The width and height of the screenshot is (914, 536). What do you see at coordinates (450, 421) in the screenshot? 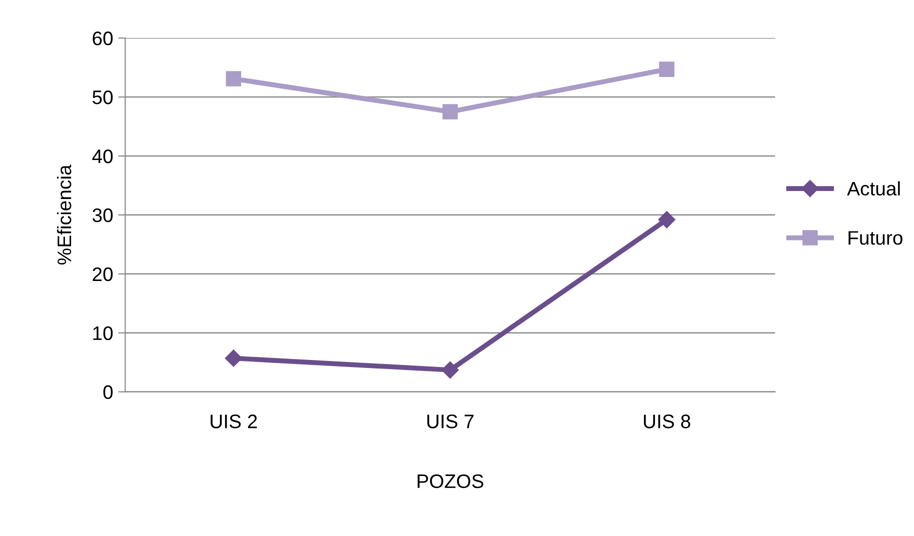
I see `x-tick-label: UIS 7` at bounding box center [450, 421].